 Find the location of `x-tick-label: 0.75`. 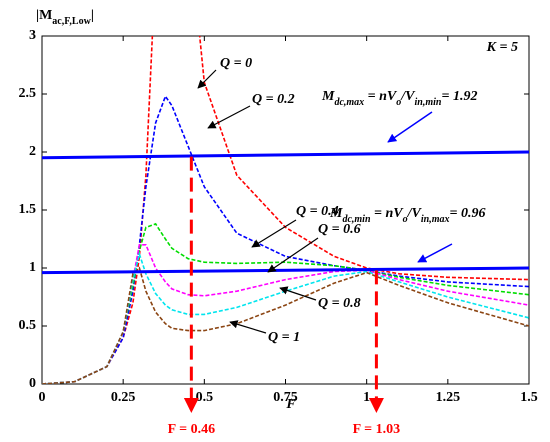

x-tick-label: 0.75 is located at coordinates (285, 397).